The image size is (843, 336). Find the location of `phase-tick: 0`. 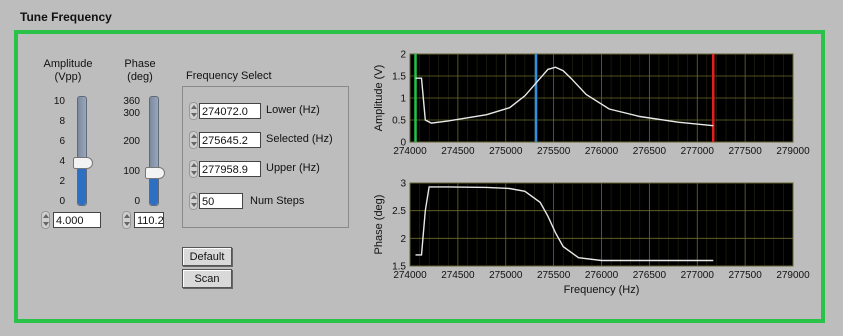

phase-tick: 0 is located at coordinates (137, 201).